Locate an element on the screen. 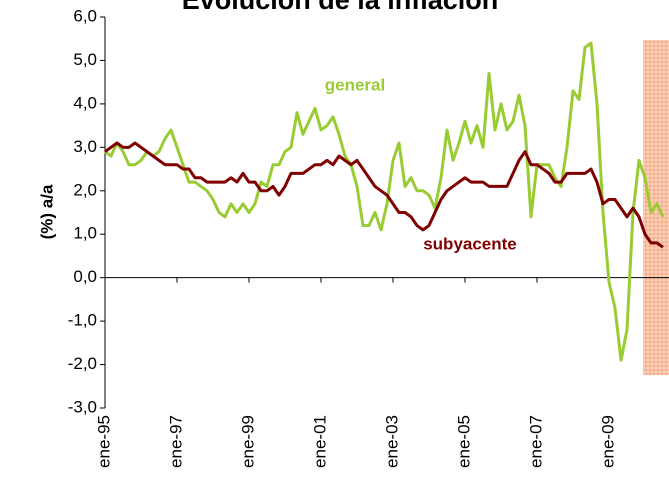  x-tick-label: ene-07 is located at coordinates (535, 441).